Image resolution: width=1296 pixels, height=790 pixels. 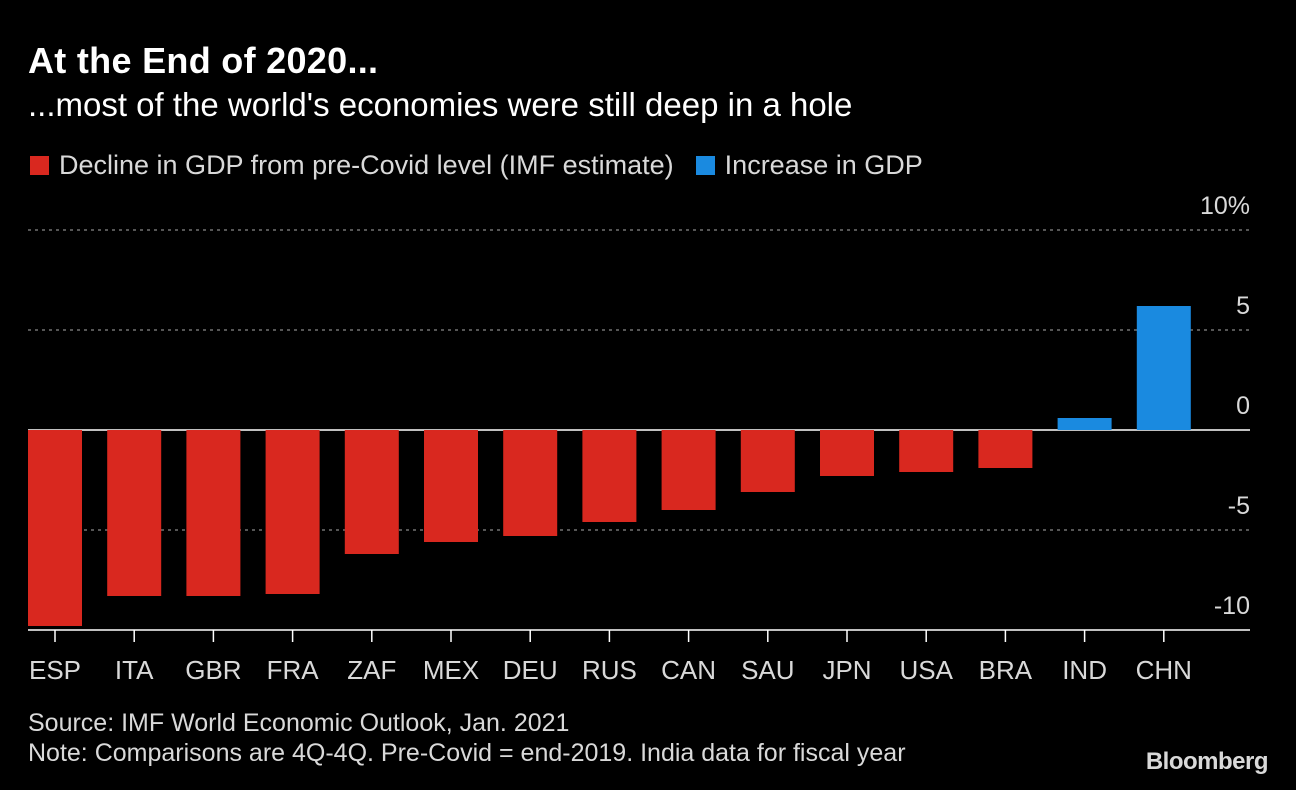 I want to click on bar-bra, so click(x=1005, y=449).